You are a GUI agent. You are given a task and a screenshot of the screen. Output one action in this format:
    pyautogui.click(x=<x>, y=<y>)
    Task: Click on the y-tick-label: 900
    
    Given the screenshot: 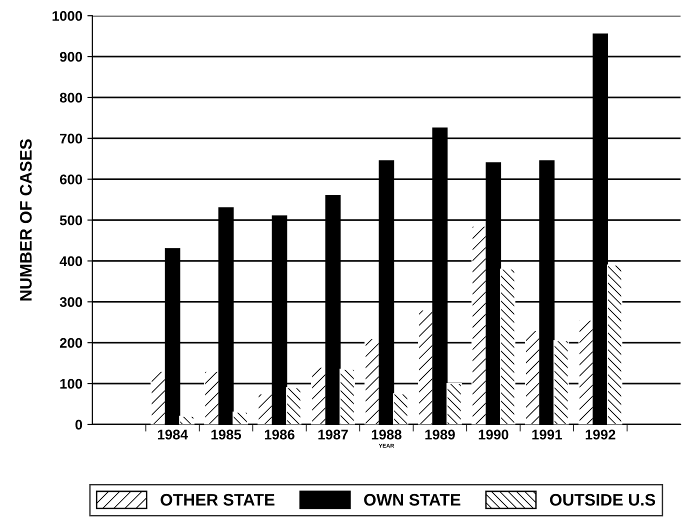 What is the action you would take?
    pyautogui.click(x=71, y=57)
    